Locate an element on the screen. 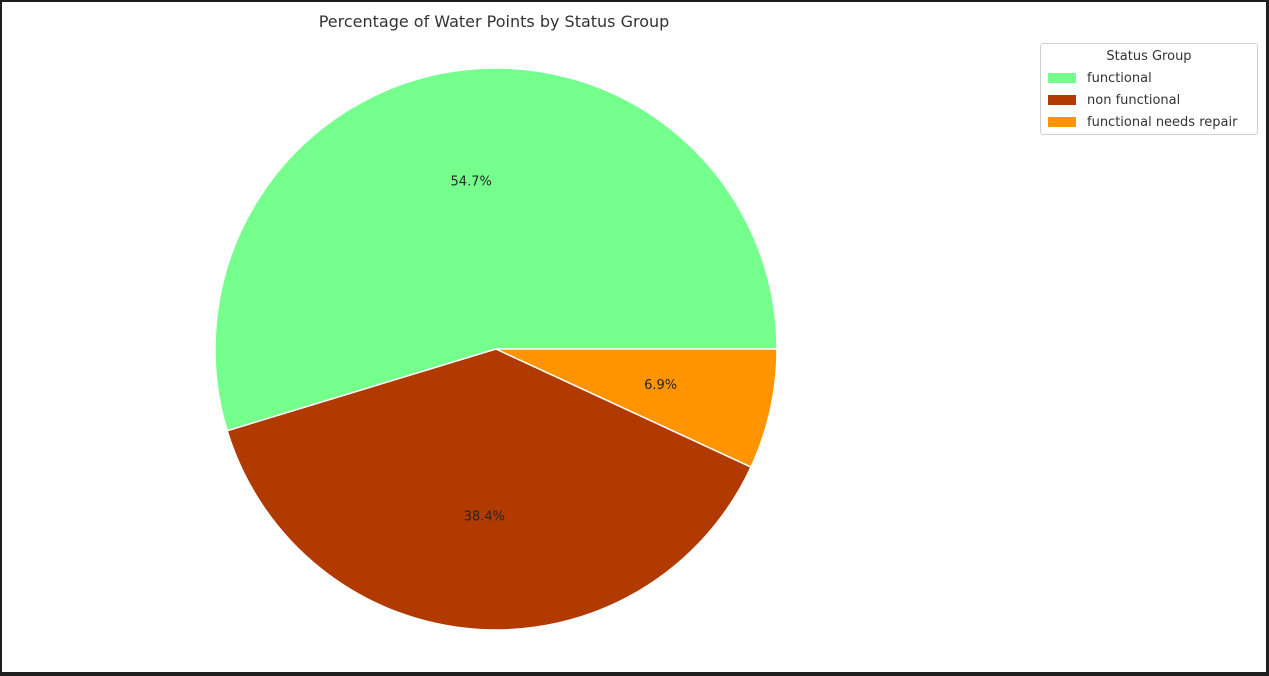  pie-labels: 54.7% 38.4% 6.9% is located at coordinates (564, 350).